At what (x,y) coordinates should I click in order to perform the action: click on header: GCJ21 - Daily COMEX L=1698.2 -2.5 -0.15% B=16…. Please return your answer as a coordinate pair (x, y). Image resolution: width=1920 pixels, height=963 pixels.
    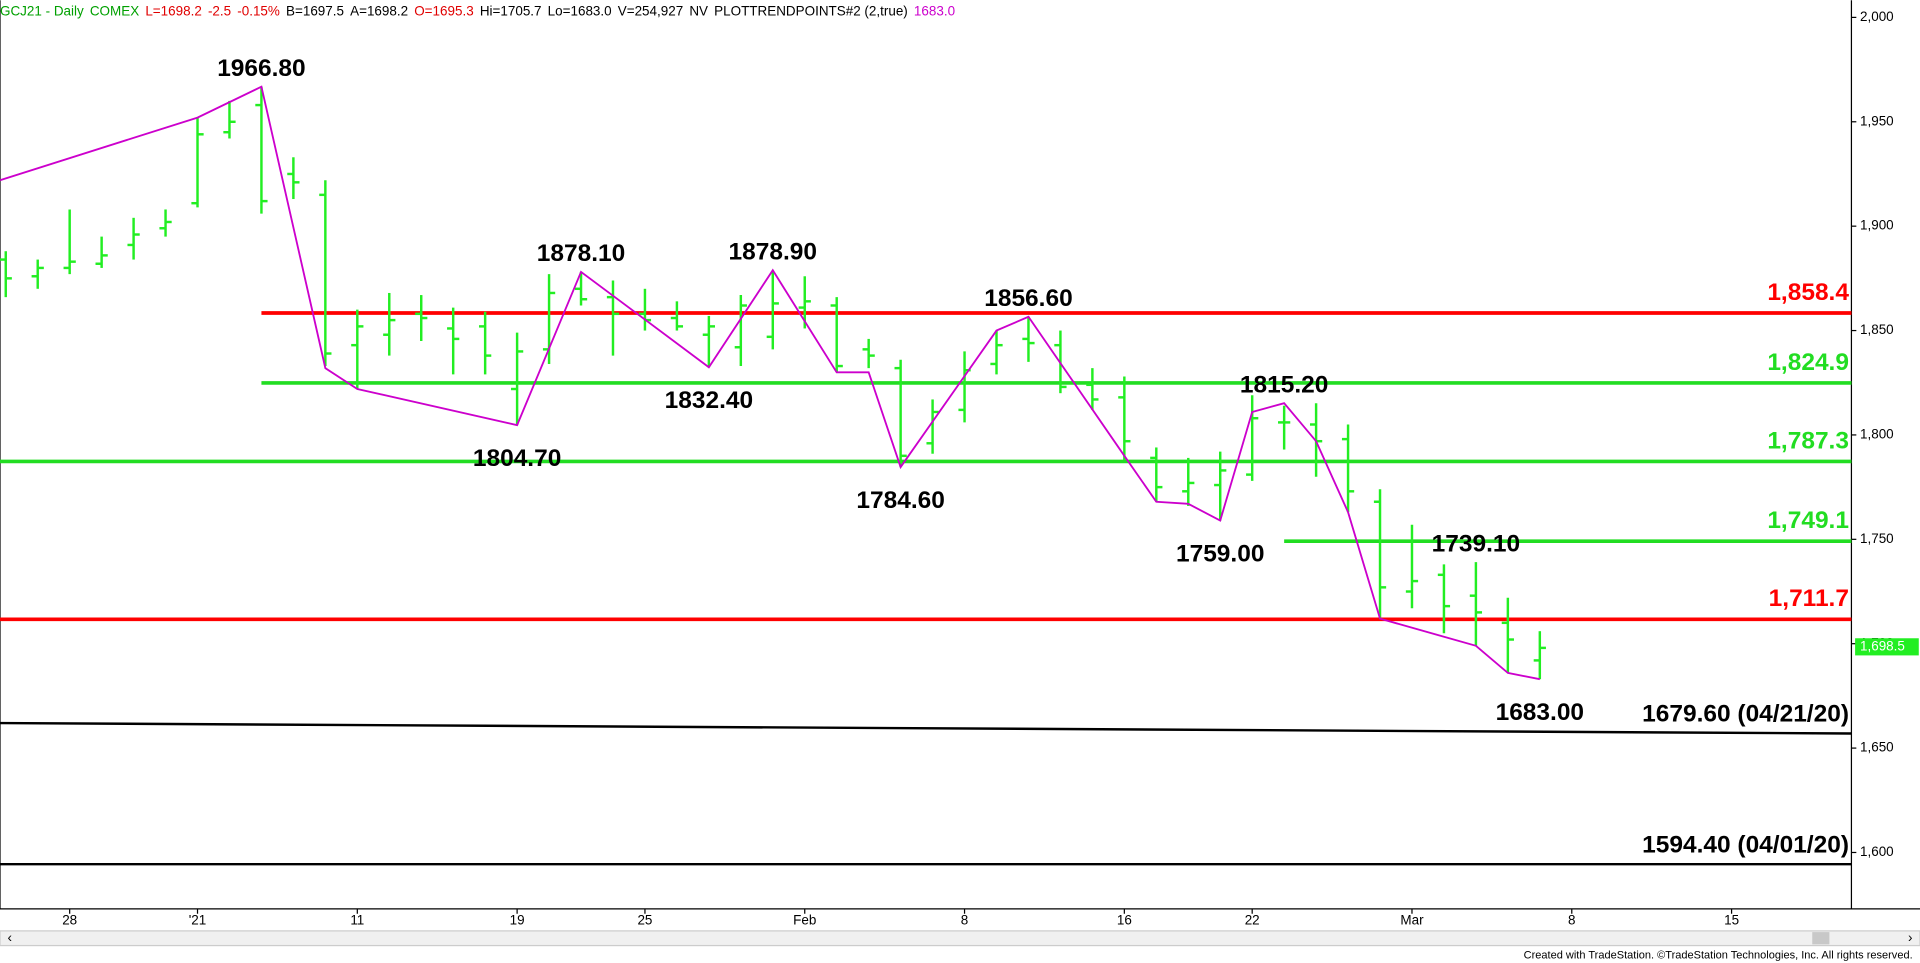
    Looking at the image, I should click on (477, 10).